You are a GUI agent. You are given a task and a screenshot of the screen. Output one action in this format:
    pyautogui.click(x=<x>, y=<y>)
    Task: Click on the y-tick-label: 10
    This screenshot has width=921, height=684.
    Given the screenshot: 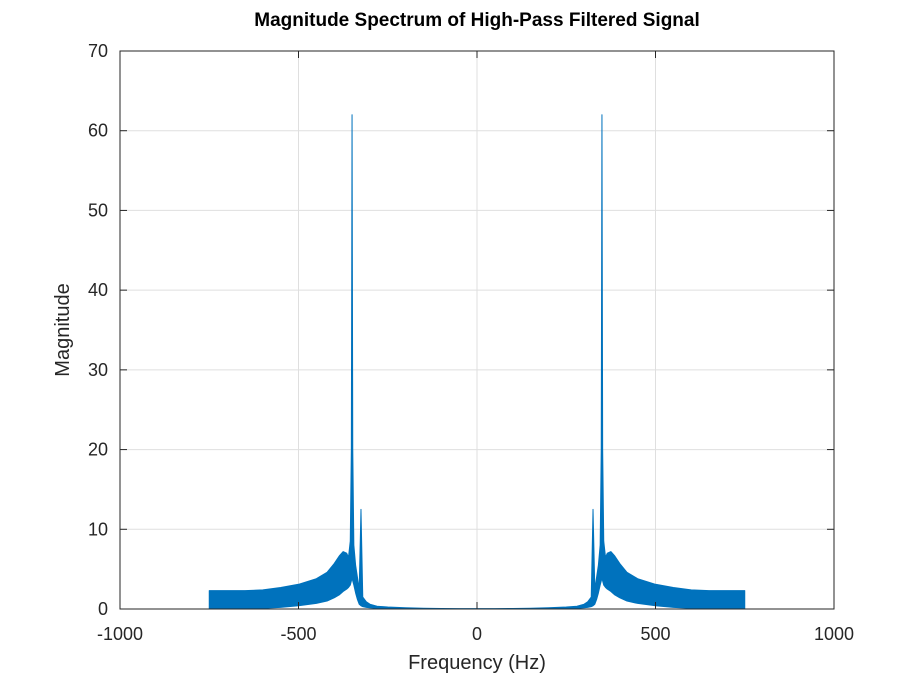 What is the action you would take?
    pyautogui.click(x=98, y=529)
    